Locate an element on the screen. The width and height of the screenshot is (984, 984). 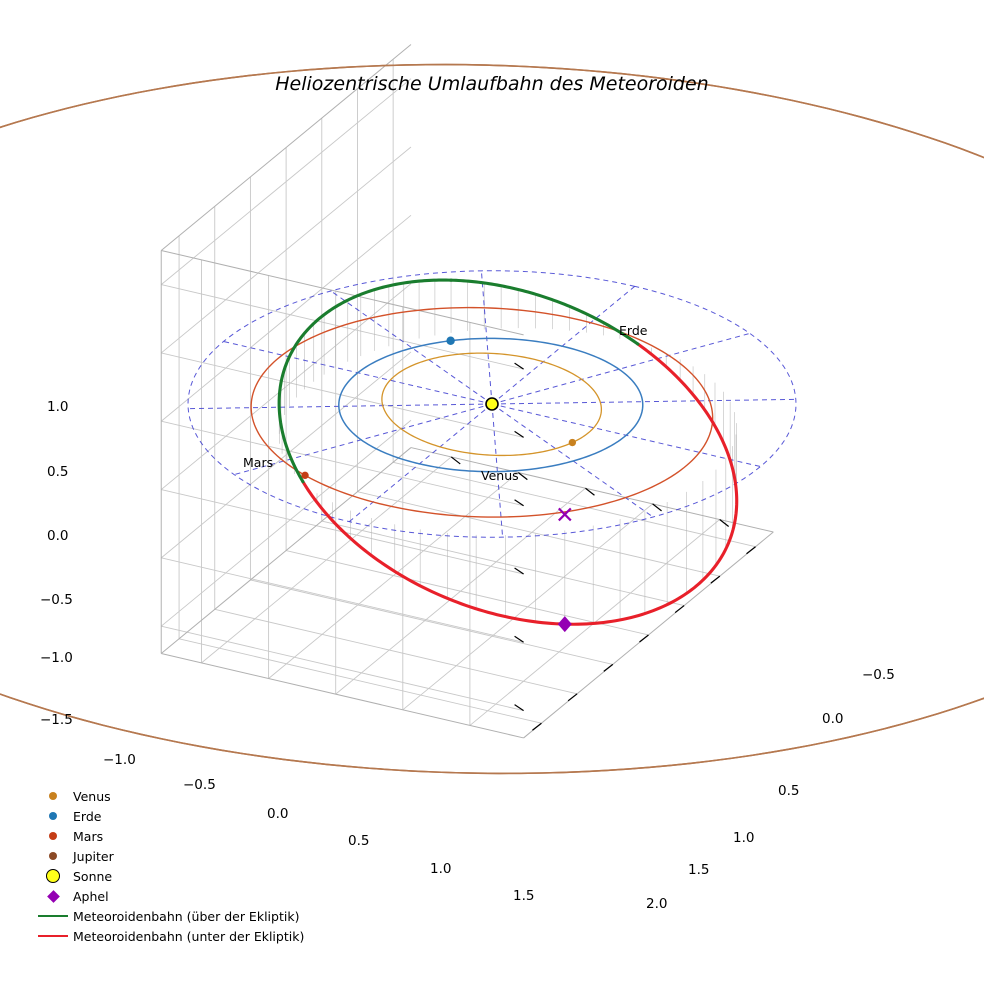
legend-label: Mars is located at coordinates (88, 836).